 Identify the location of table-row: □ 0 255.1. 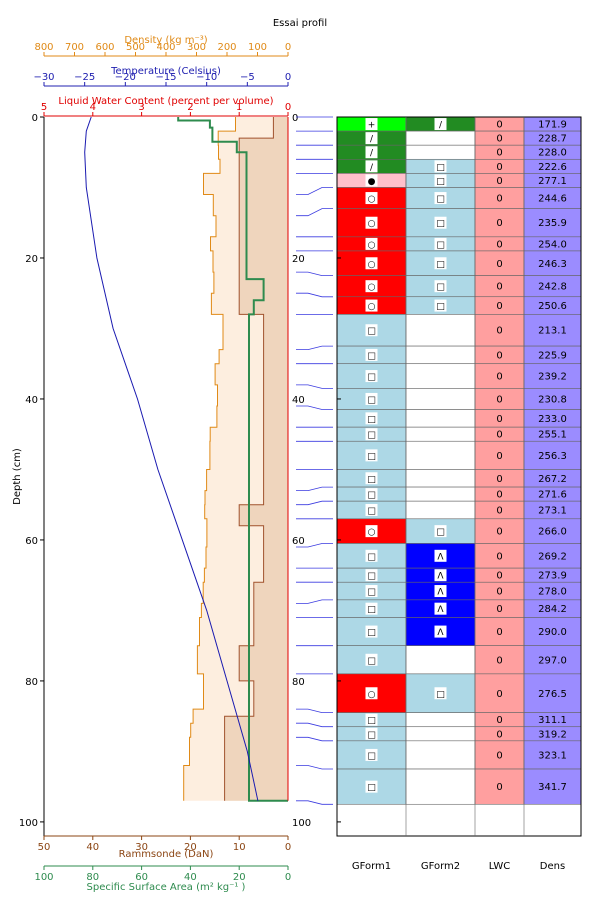
(459, 434).